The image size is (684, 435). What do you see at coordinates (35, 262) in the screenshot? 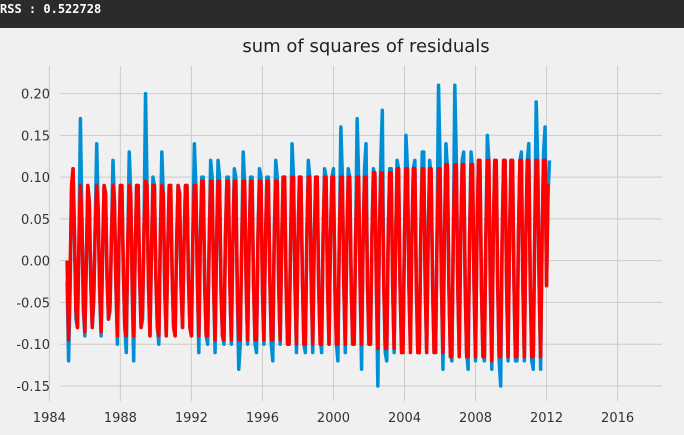
I see `y-tick-label: 0.00` at bounding box center [35, 262].